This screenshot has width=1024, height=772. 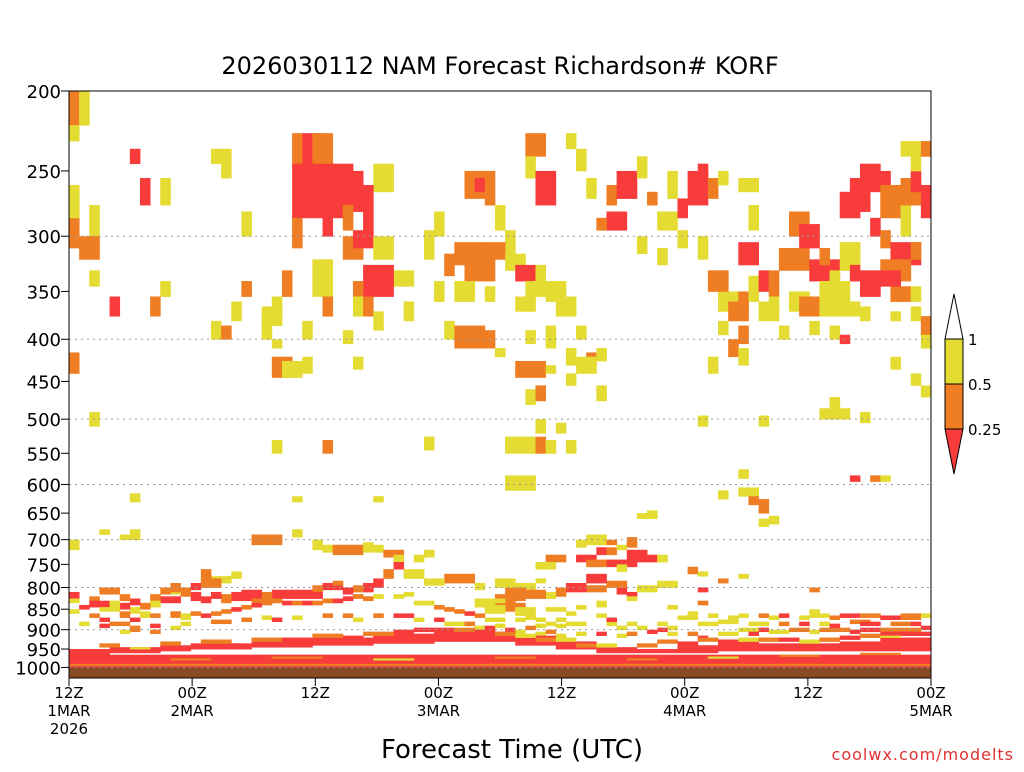 What do you see at coordinates (684, 711) in the screenshot?
I see `x-tick-label: 4MAR` at bounding box center [684, 711].